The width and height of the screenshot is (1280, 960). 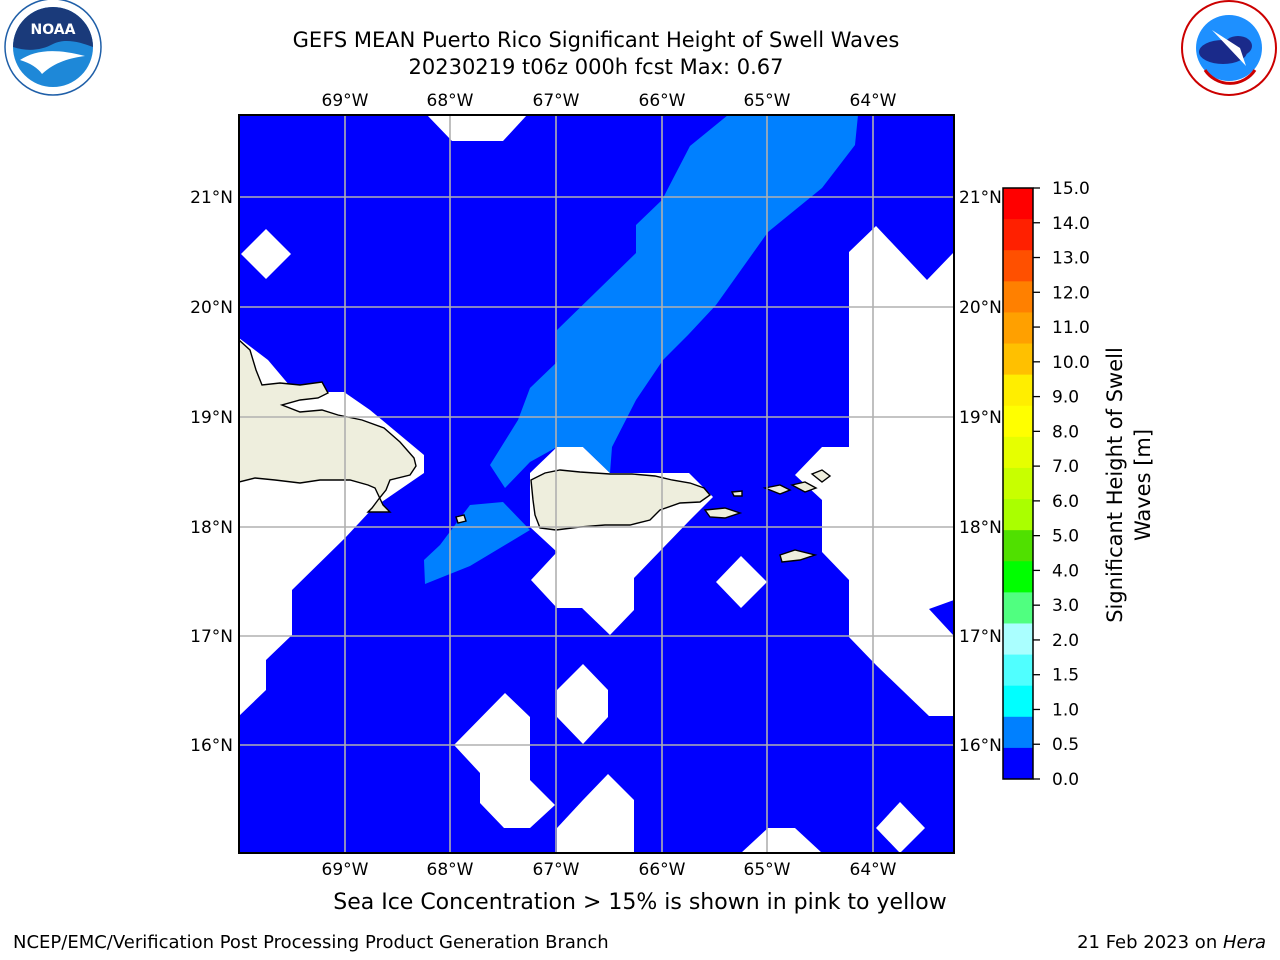 What do you see at coordinates (211, 198) in the screenshot?
I see `lat-label-left-21n: 21°N` at bounding box center [211, 198].